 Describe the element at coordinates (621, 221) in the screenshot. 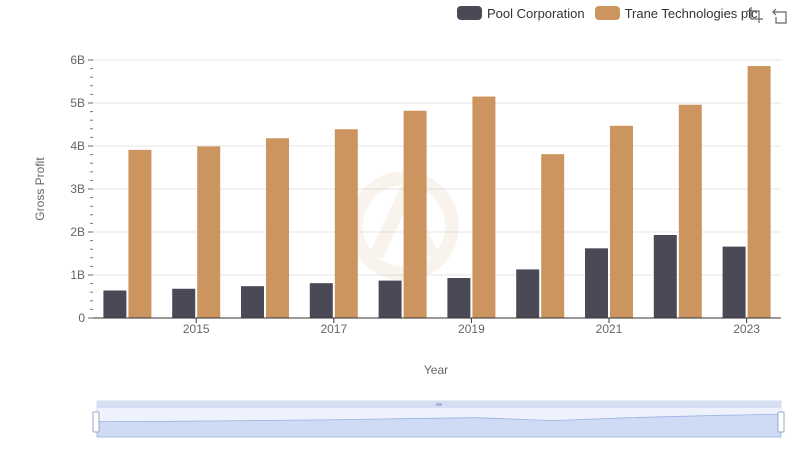

I see `bar-trane-technologies-2021` at that location.